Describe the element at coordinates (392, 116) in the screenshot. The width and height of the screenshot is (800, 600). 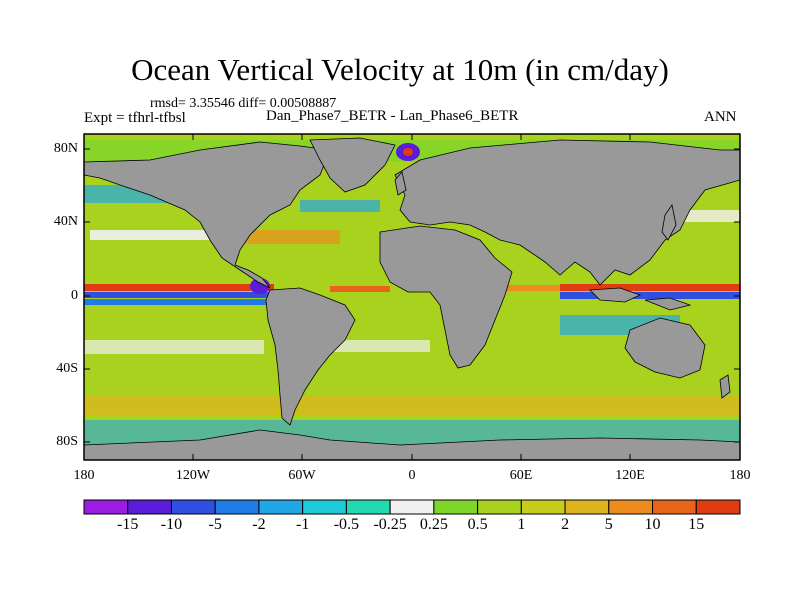
I see `case-comparison-label: Dan_Phase7_BETR - Lan_Phase6_BETR` at that location.